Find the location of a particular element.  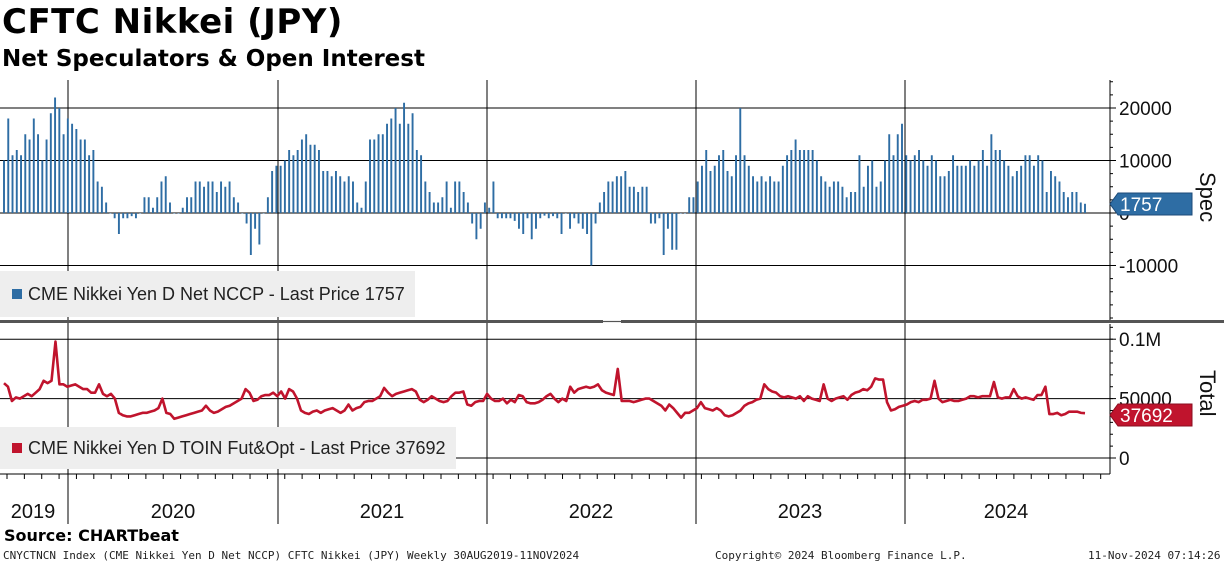

year-label: 2024 is located at coordinates (1006, 512).